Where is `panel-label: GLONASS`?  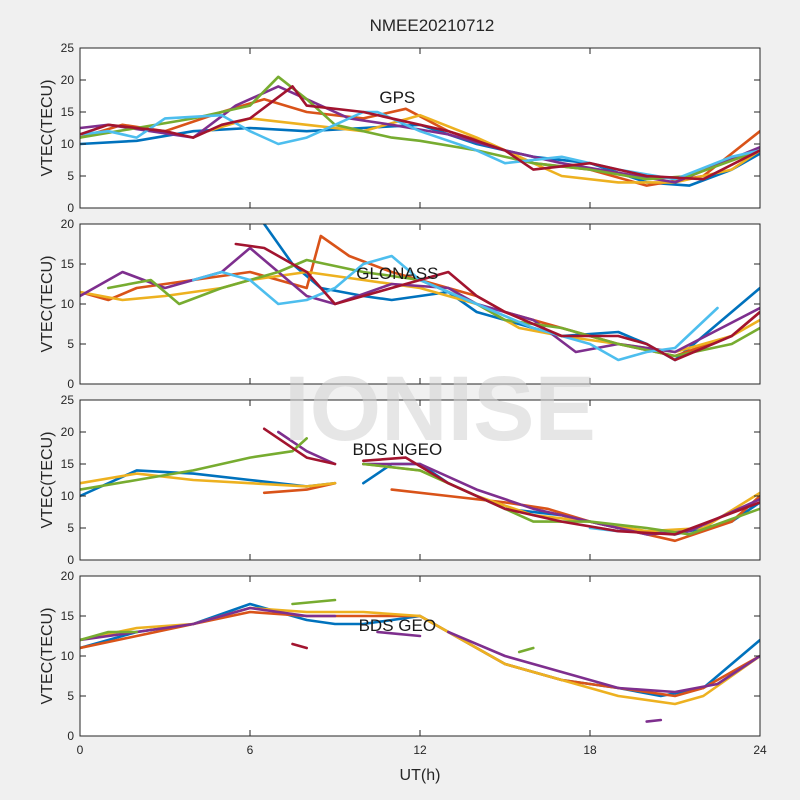
panel-label: GLONASS is located at coordinates (397, 273).